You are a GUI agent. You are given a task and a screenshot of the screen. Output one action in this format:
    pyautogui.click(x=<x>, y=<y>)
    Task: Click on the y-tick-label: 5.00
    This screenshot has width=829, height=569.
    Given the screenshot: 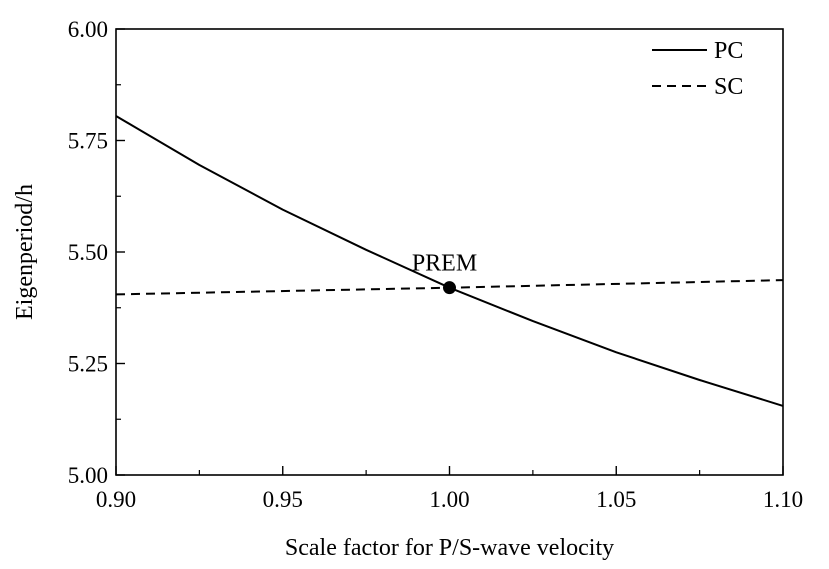 What is the action you would take?
    pyautogui.click(x=88, y=475)
    